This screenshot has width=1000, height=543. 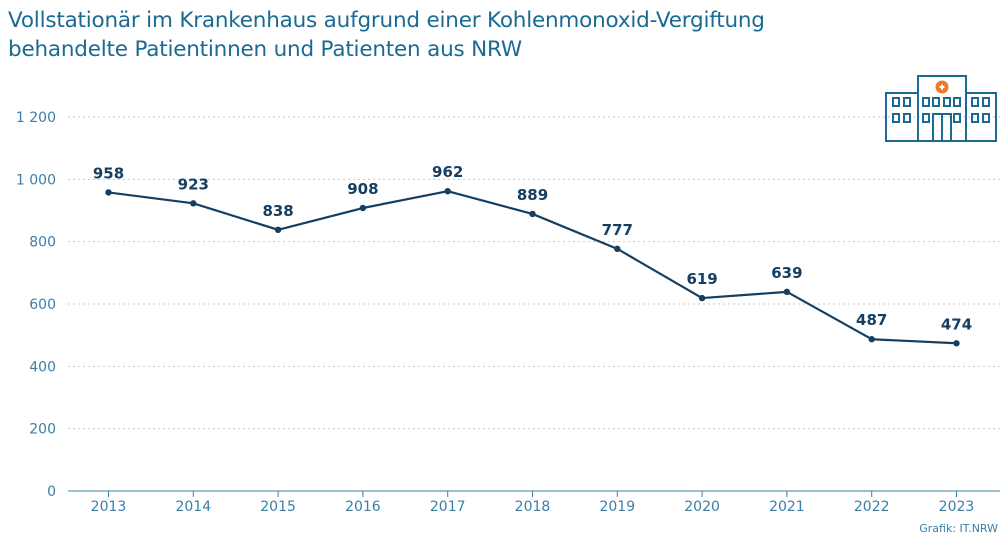 I want to click on data-label: 958, so click(x=108, y=173).